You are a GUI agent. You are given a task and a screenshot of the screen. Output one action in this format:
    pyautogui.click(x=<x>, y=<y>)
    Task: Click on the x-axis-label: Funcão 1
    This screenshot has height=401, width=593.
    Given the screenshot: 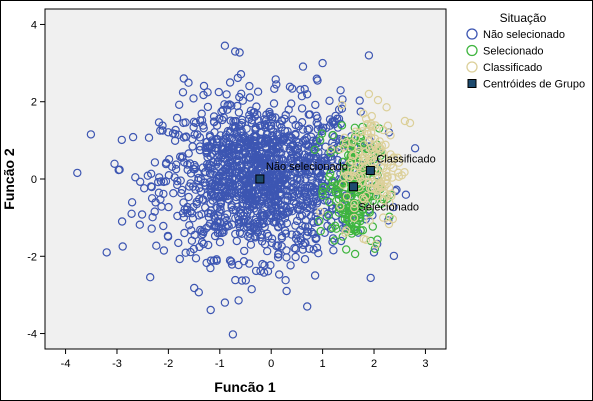 What is the action you would take?
    pyautogui.click(x=245, y=387)
    